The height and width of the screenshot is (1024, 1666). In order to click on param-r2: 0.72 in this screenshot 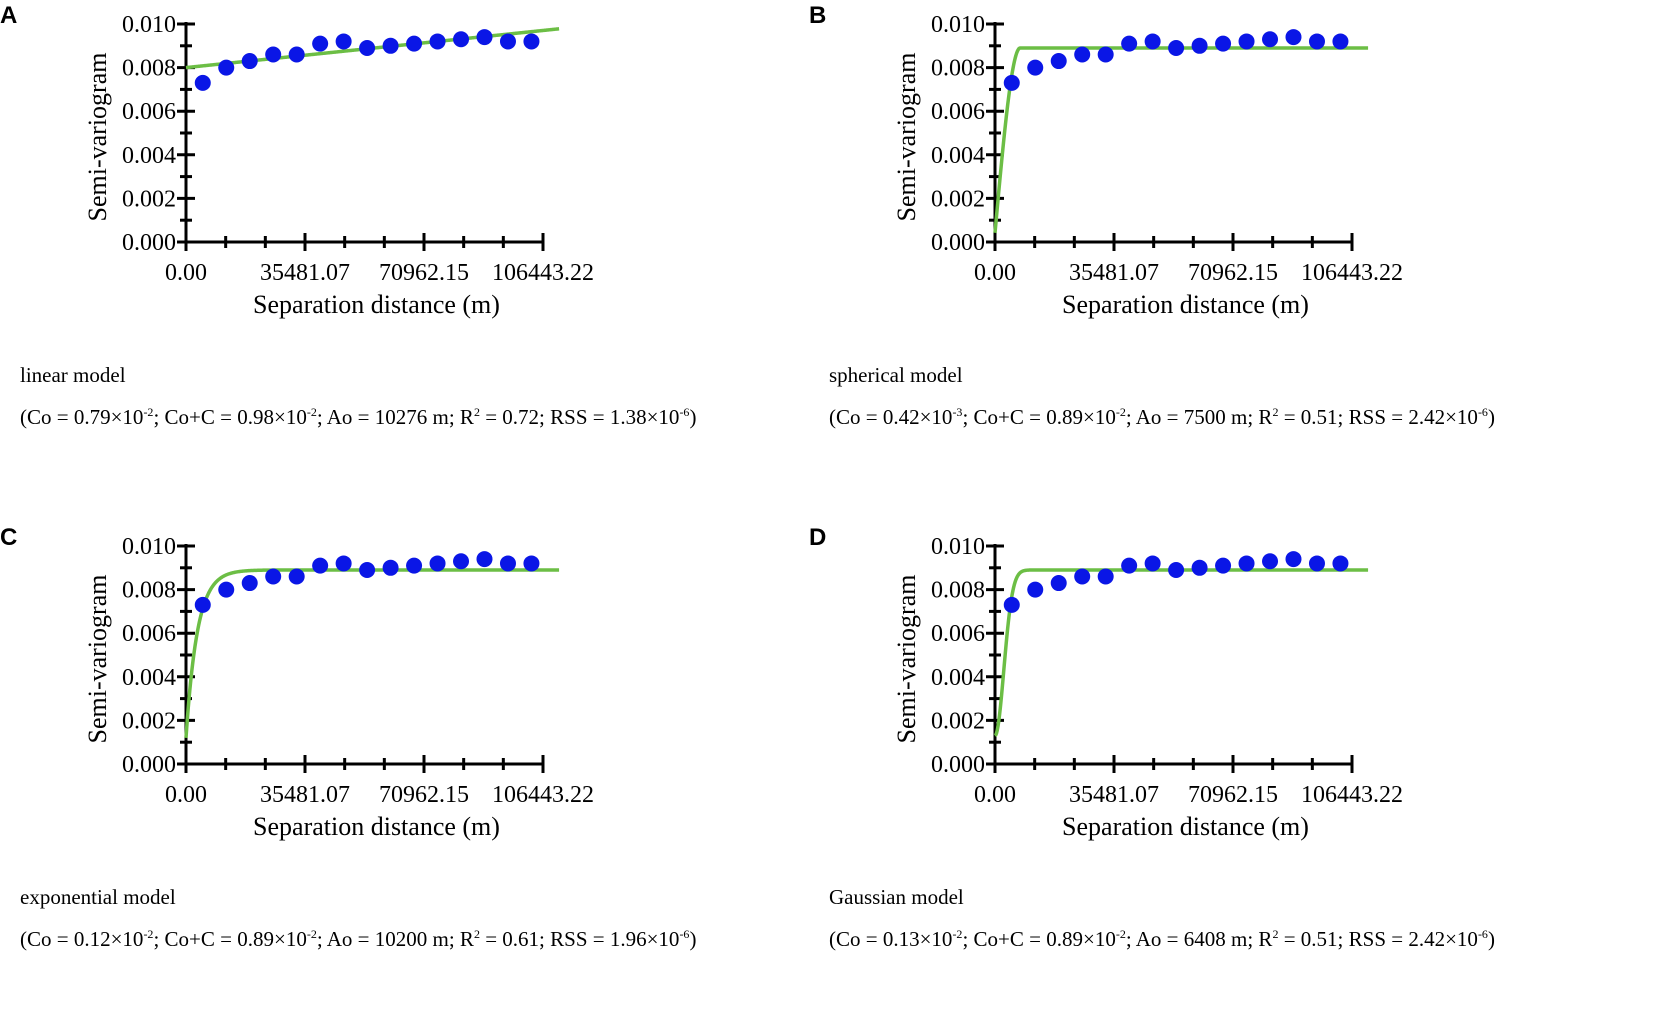, I will do `click(521, 417)`.